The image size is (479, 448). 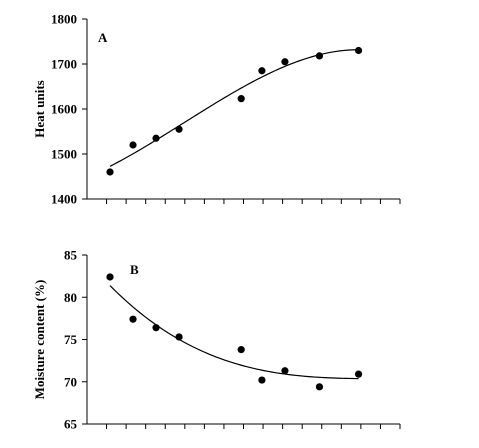 What do you see at coordinates (71, 255) in the screenshot?
I see `panel-b-y-tick-label: 85` at bounding box center [71, 255].